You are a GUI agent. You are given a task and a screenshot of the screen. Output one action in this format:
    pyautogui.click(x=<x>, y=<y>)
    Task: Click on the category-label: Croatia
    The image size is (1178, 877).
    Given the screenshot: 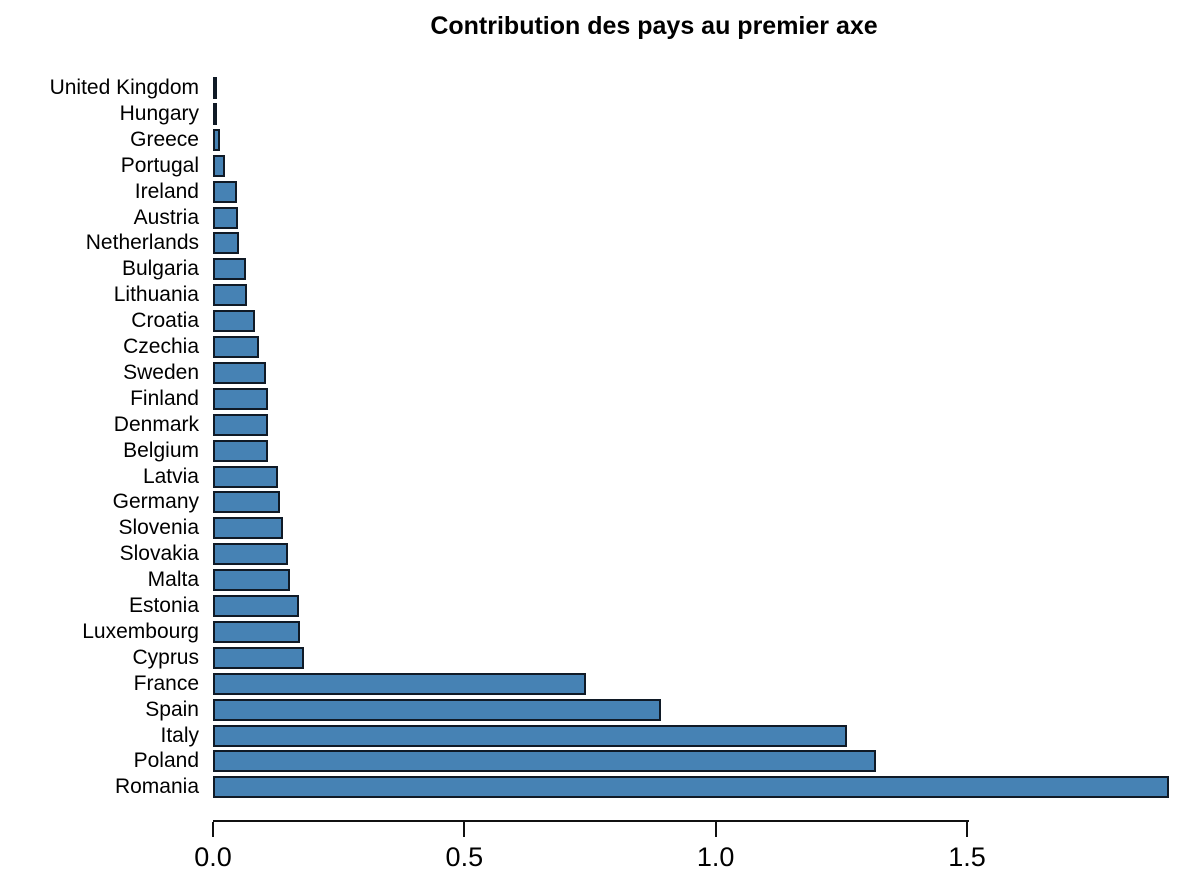 What is the action you would take?
    pyautogui.click(x=165, y=321)
    